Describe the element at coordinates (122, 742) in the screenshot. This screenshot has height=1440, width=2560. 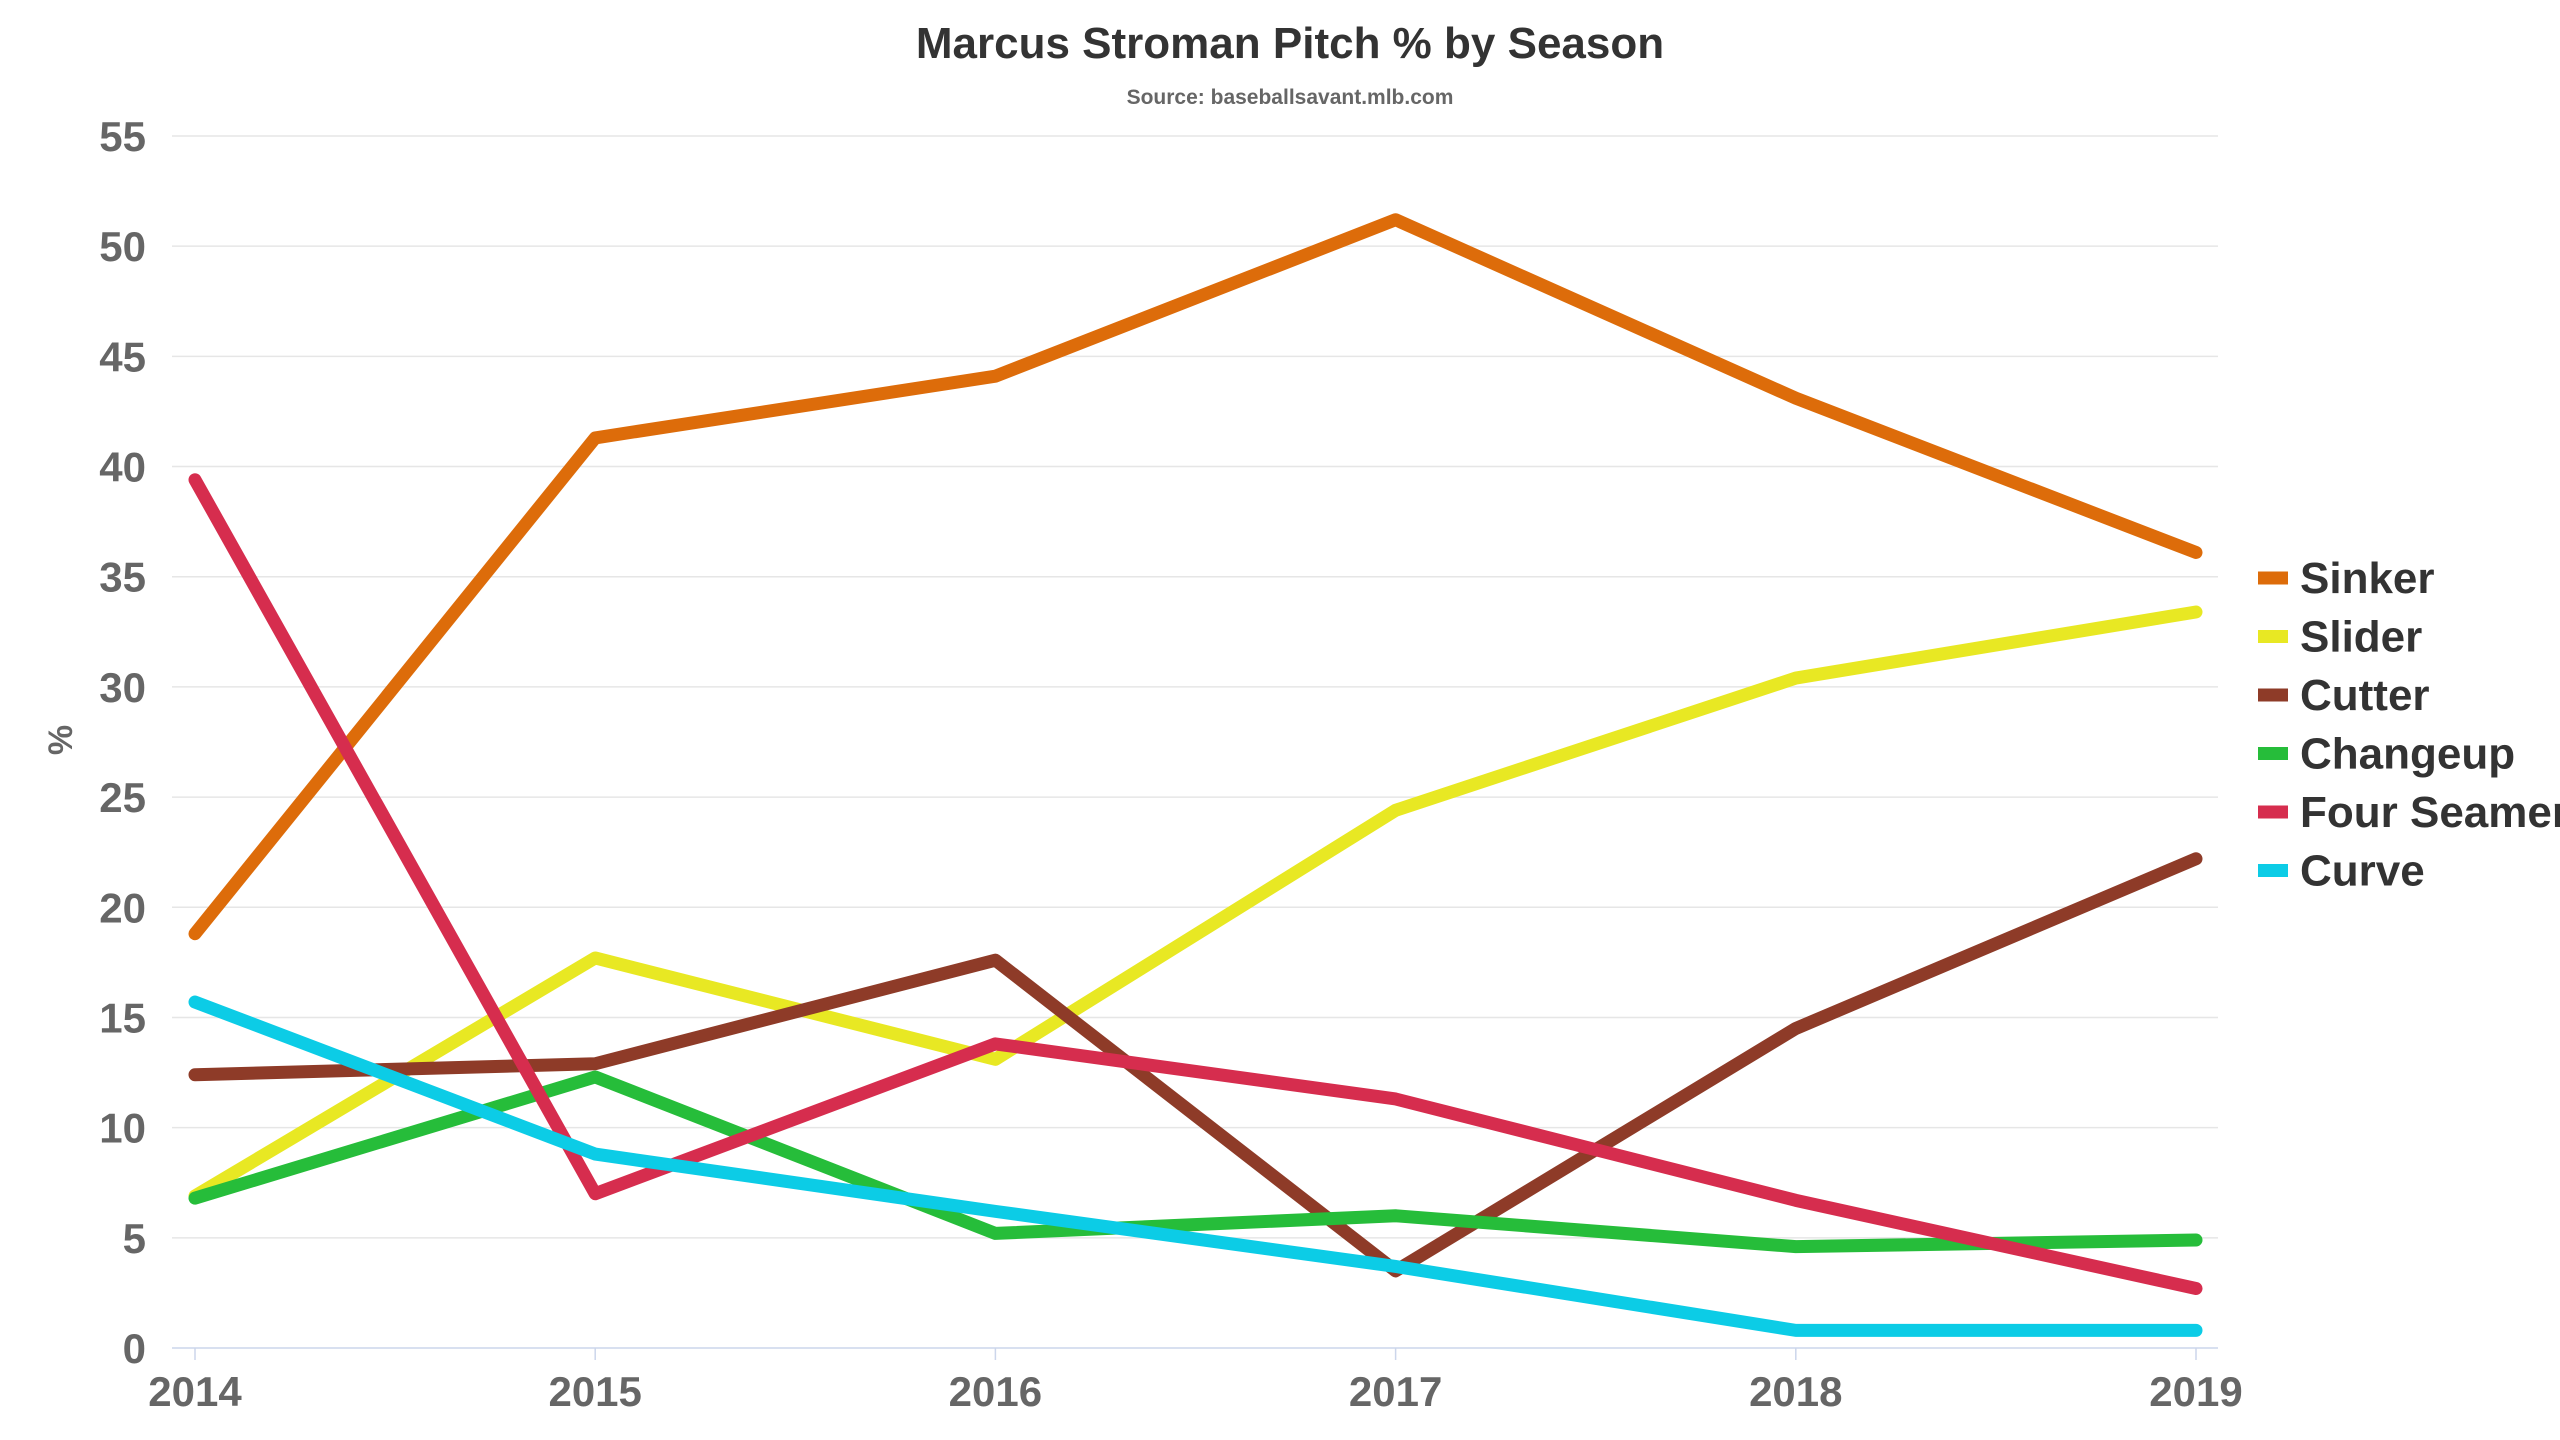
I see `y-axis-ticks: 0 5 10 15 20 25 30 35 40 45 50 55` at that location.